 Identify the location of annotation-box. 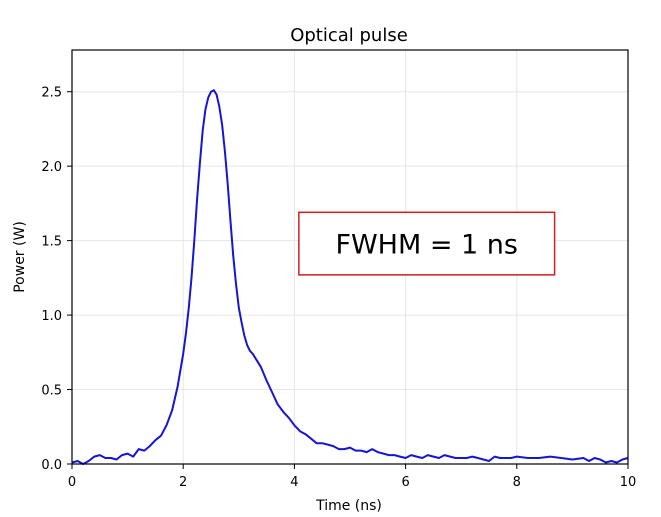
(427, 243).